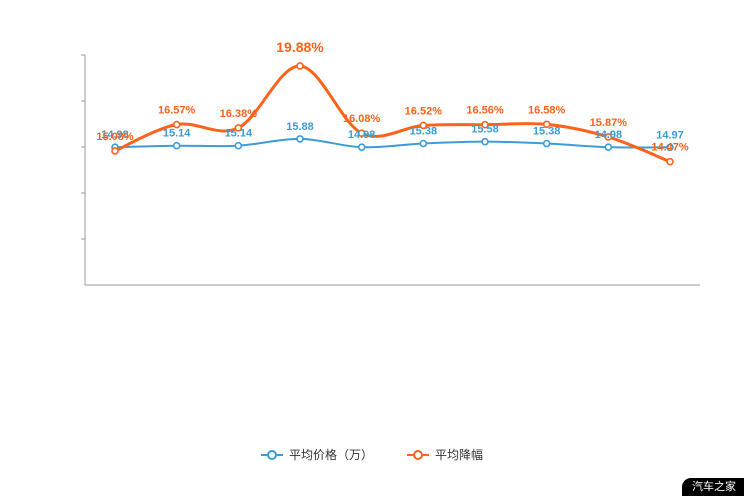 The height and width of the screenshot is (496, 744). What do you see at coordinates (547, 110) in the screenshot?
I see `data-point-label: 16.58%` at bounding box center [547, 110].